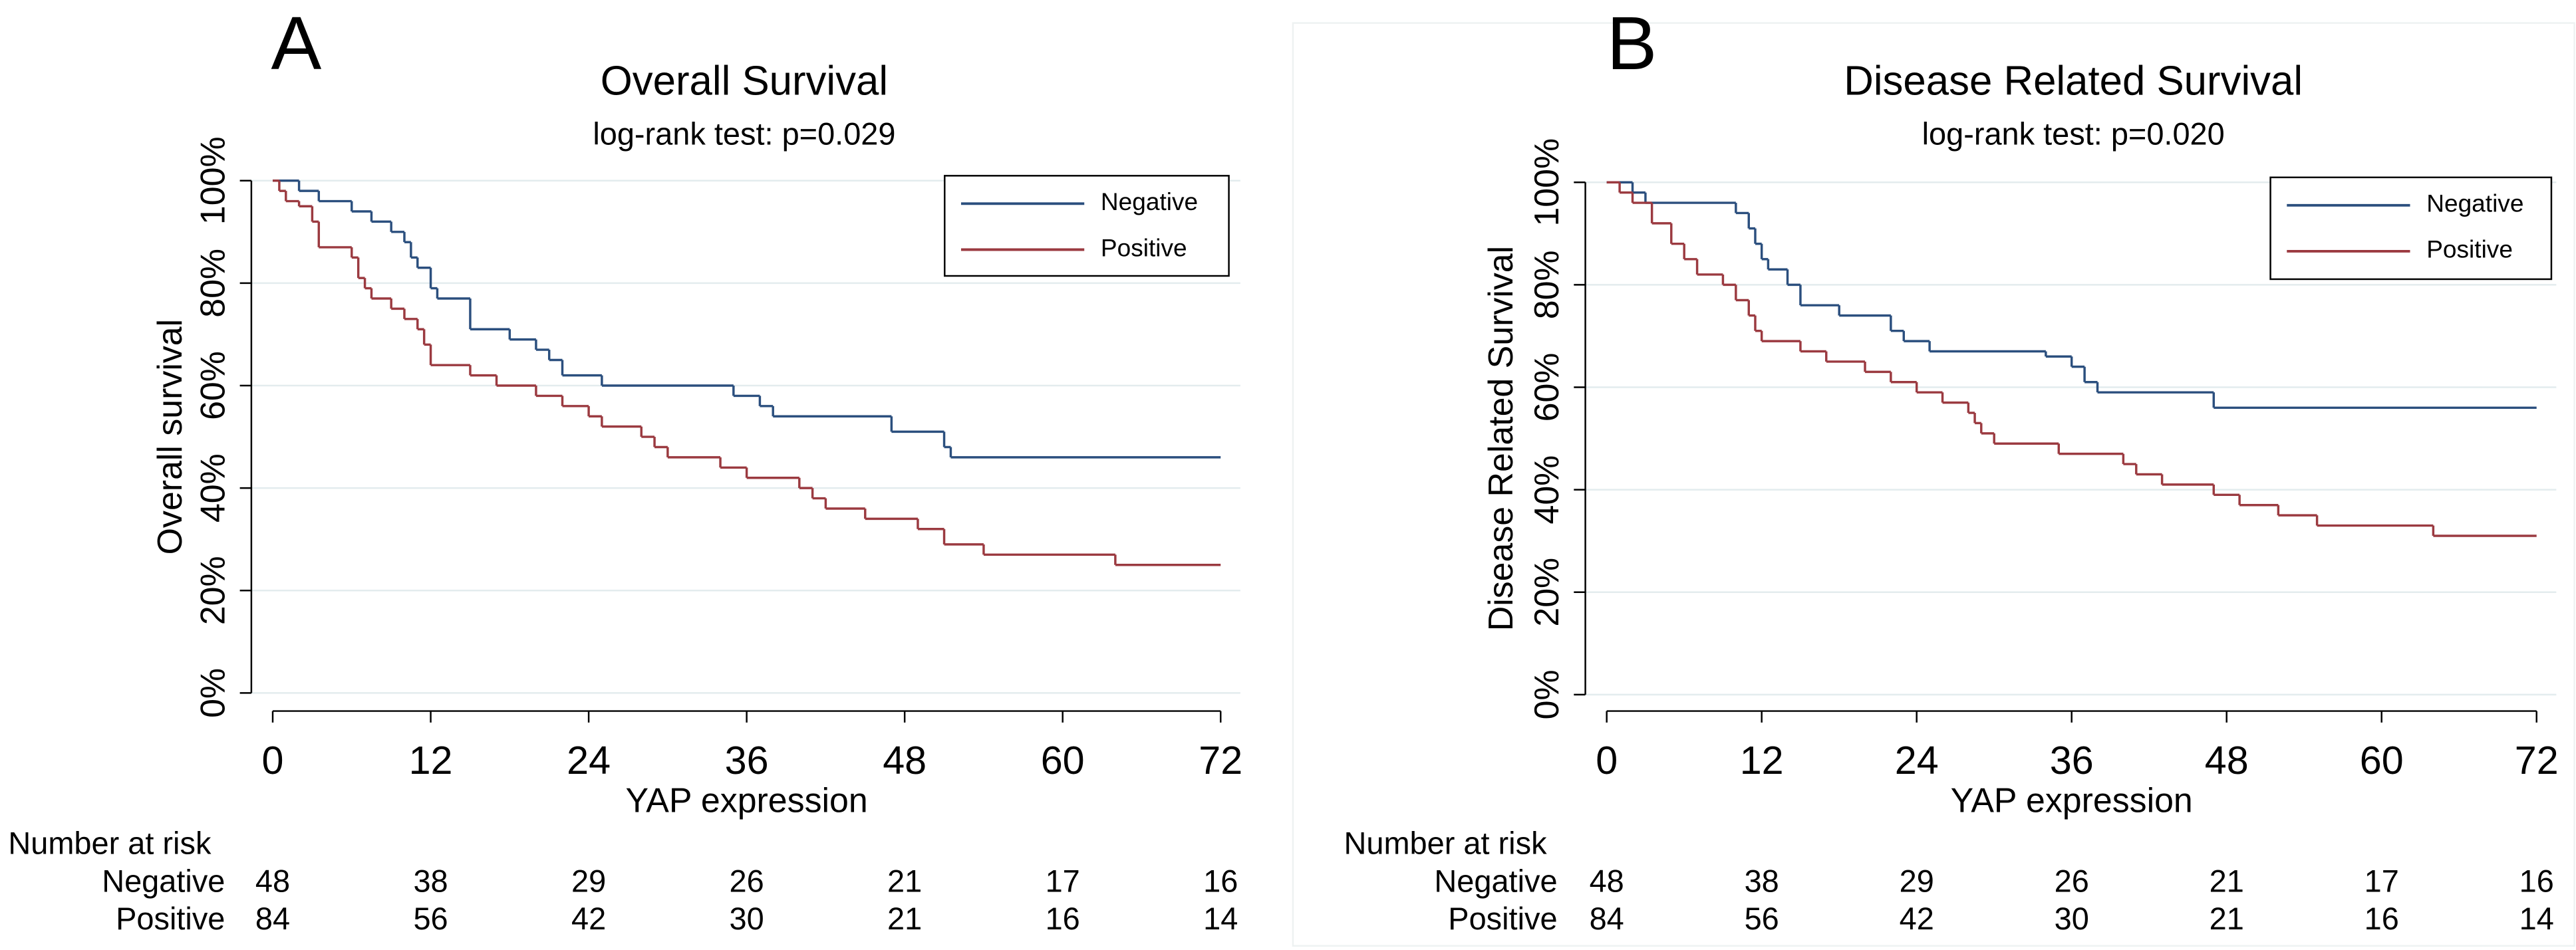 This screenshot has width=2576, height=950. What do you see at coordinates (744, 133) in the screenshot?
I see `chart-subtitle: log-rank test: p=0.029` at bounding box center [744, 133].